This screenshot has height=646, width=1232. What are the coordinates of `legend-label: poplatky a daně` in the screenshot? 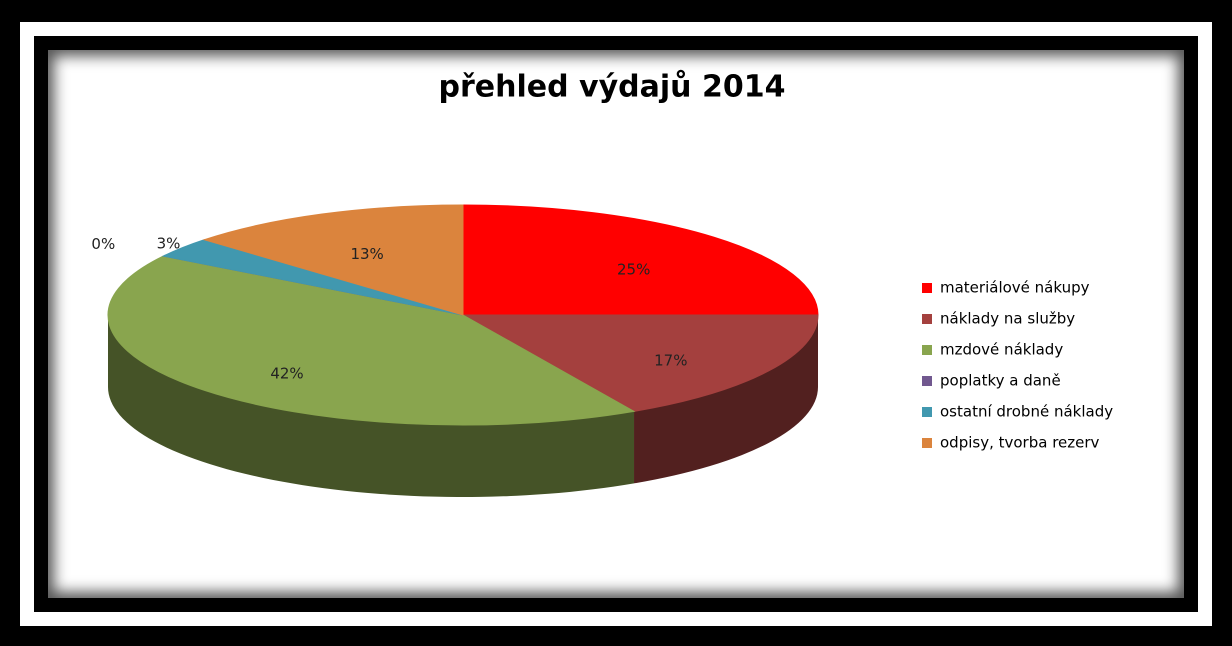 It's located at (1000, 381).